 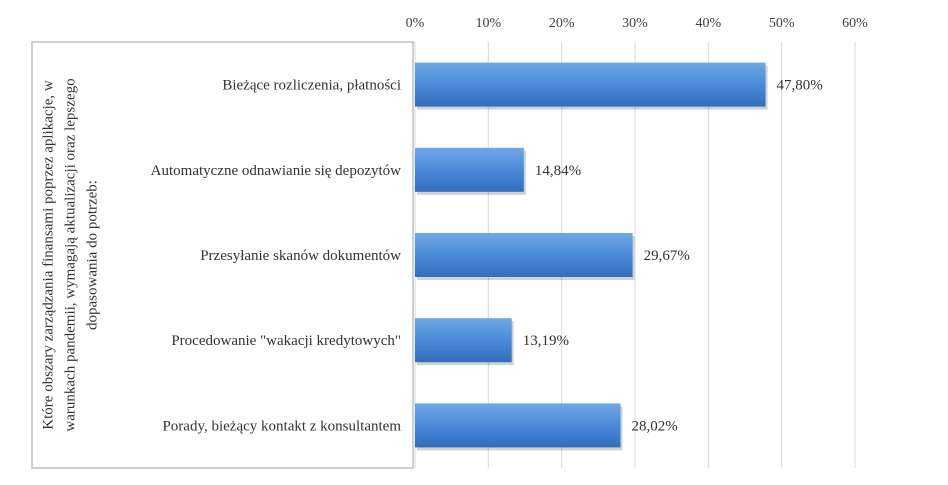 I want to click on category-label: Przesyłanie skanów dokumentów, so click(x=300, y=256).